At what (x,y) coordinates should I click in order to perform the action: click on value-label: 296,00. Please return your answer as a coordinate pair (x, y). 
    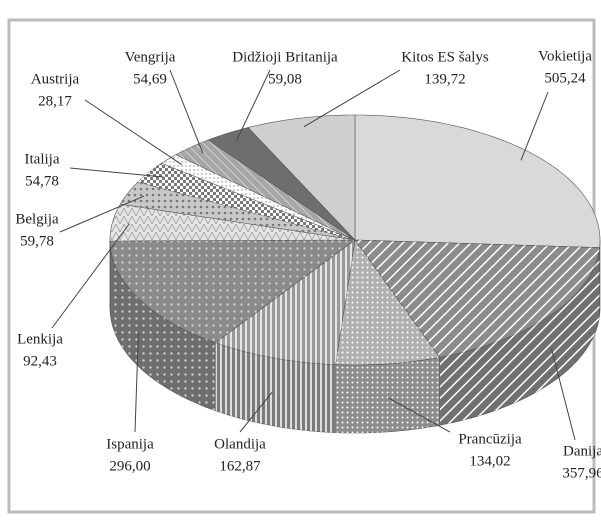
    Looking at the image, I should click on (129, 466).